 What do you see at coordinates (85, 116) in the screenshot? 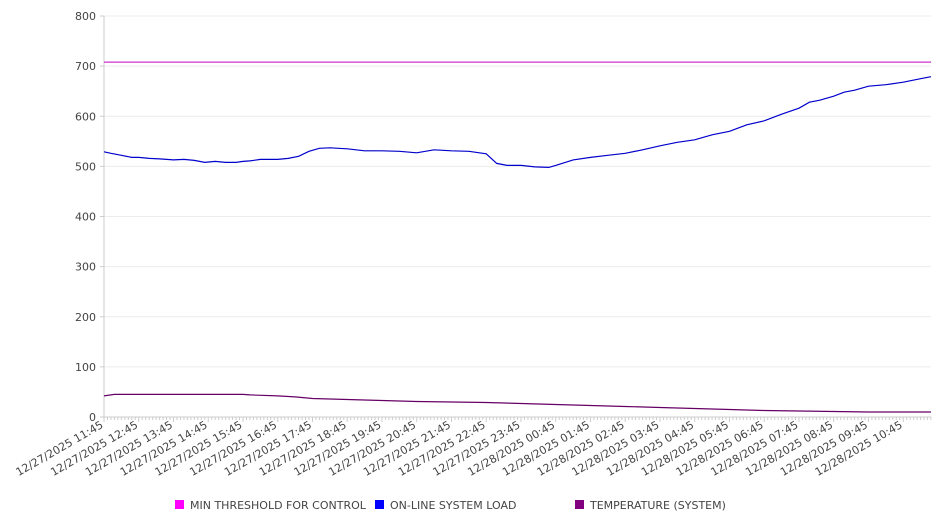
I see `y-tick-label: 600` at bounding box center [85, 116].